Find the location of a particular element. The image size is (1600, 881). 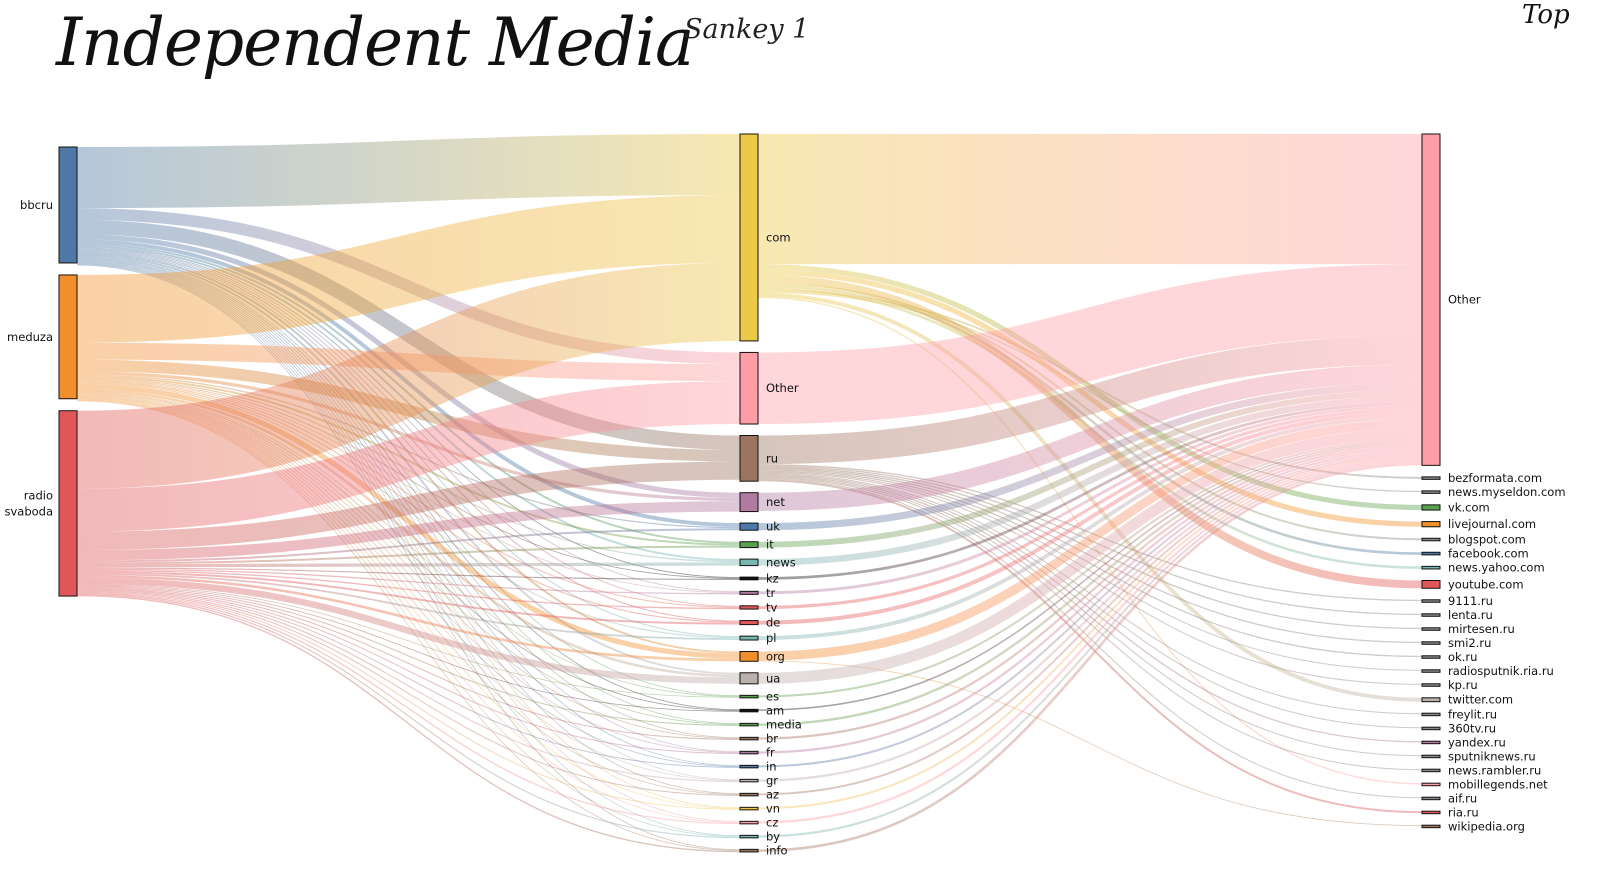

label-com: com is located at coordinates (778, 237).